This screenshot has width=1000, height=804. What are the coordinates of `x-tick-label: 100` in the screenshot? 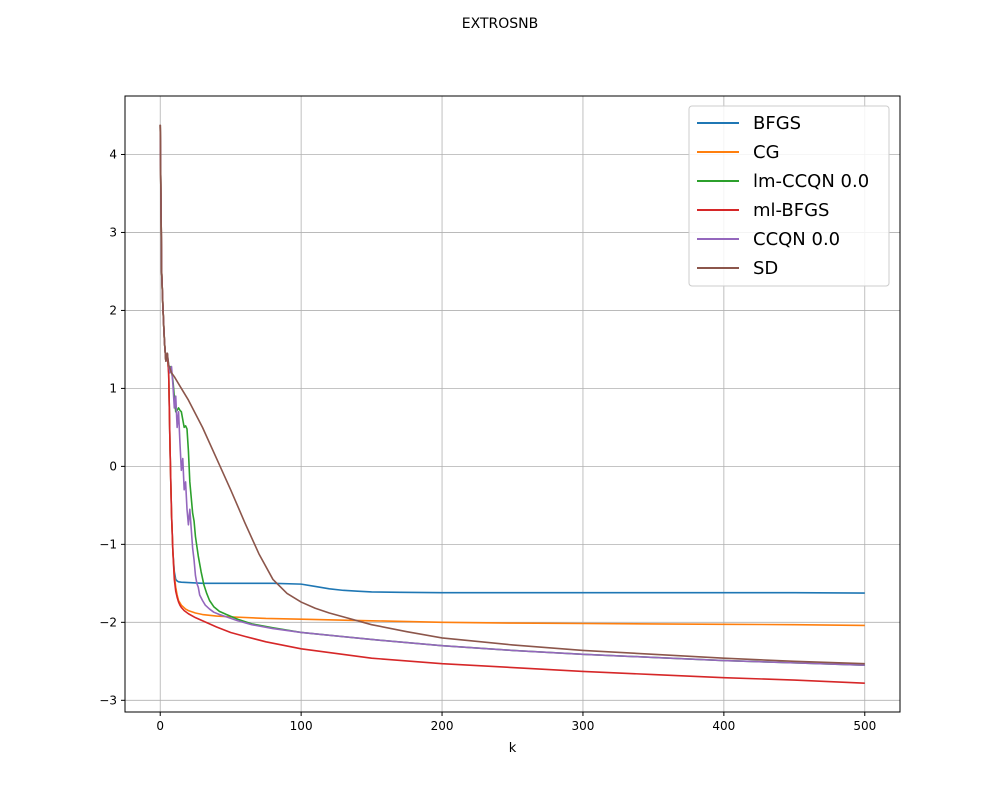 It's located at (301, 726).